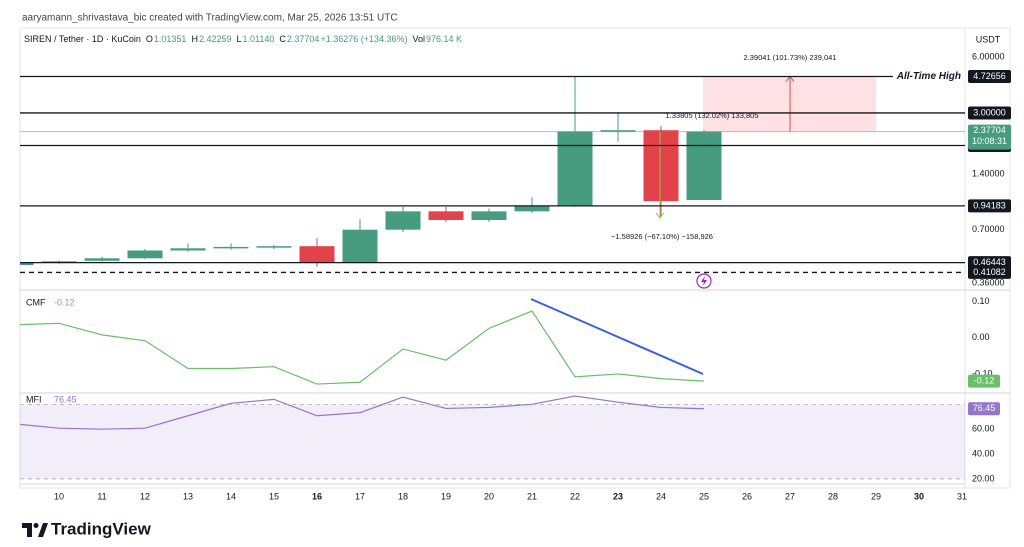 This screenshot has height=547, width=1024. What do you see at coordinates (170, 39) in the screenshot?
I see `legend-value: 1.01351` at bounding box center [170, 39].